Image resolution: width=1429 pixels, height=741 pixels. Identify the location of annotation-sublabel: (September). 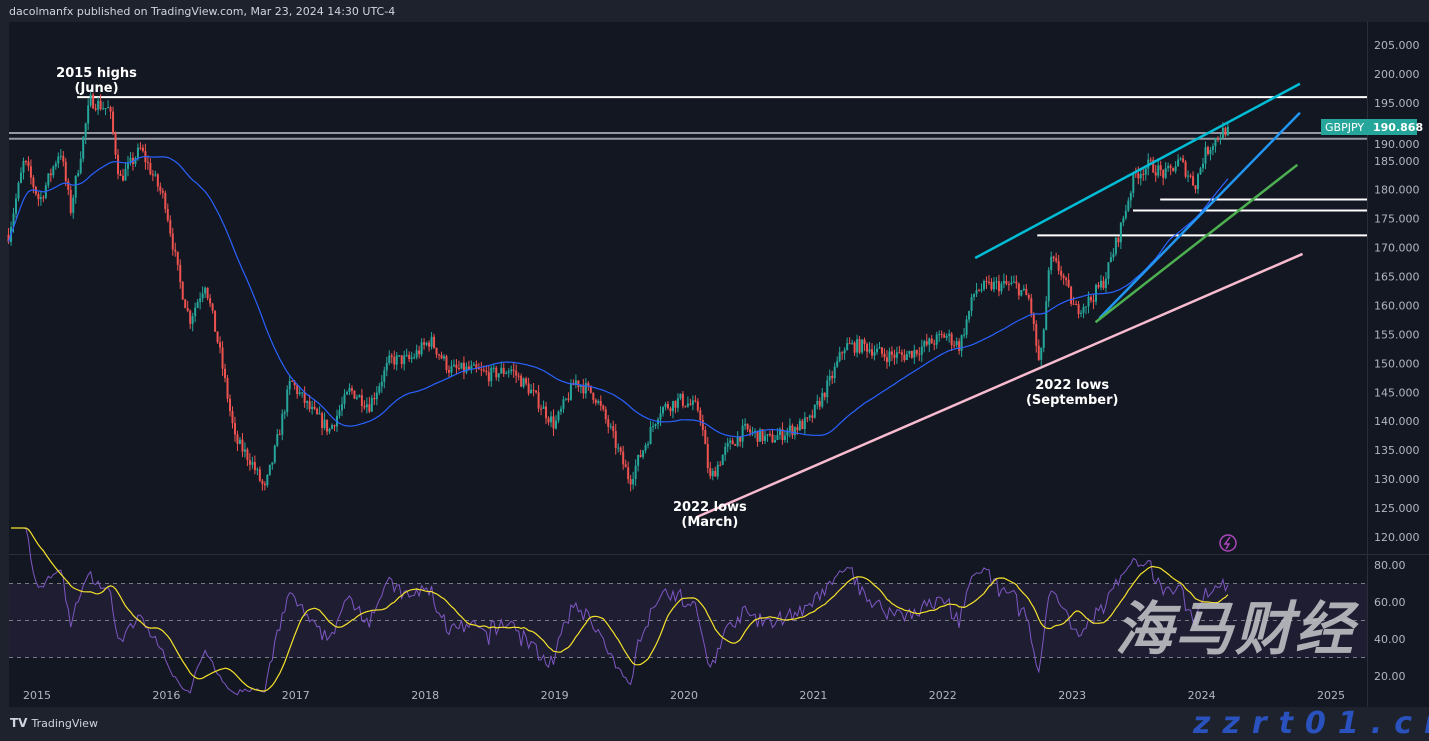
(1072, 400).